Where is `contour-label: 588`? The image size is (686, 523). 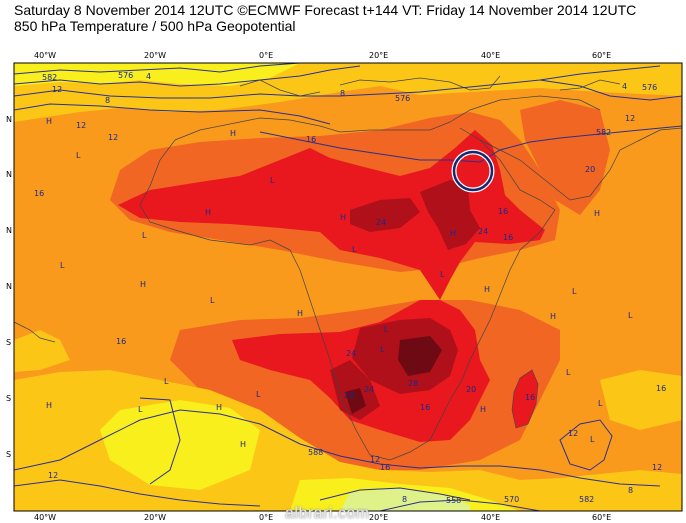
contour-label: 588 is located at coordinates (315, 452).